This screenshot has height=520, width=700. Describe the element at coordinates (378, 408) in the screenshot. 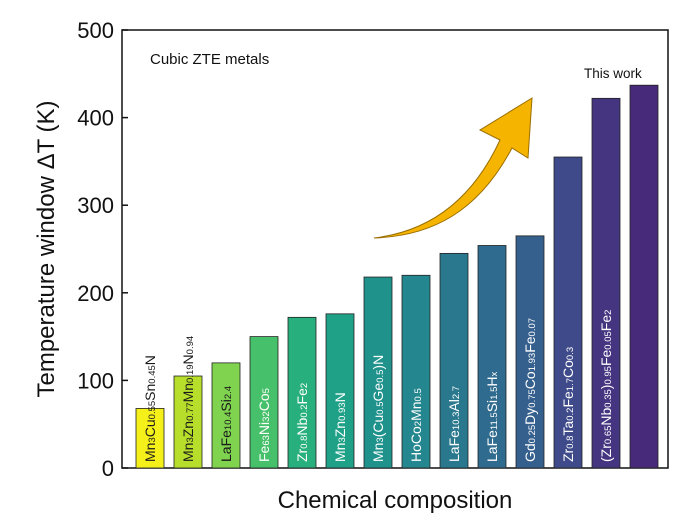

I see `bar-label: Mn3(Cu0.5Ge0.5)N` at that location.